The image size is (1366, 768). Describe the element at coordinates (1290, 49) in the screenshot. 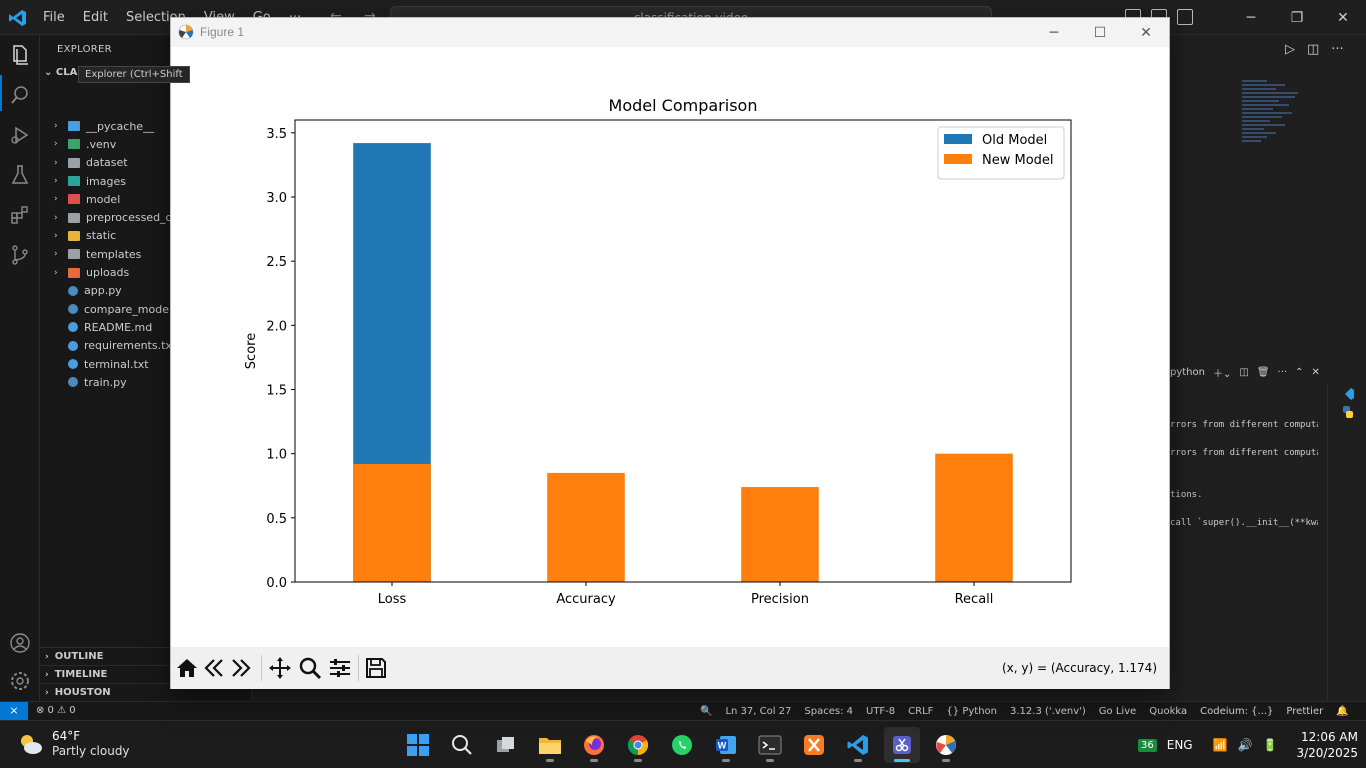

I see `run-icon: ▷` at that location.